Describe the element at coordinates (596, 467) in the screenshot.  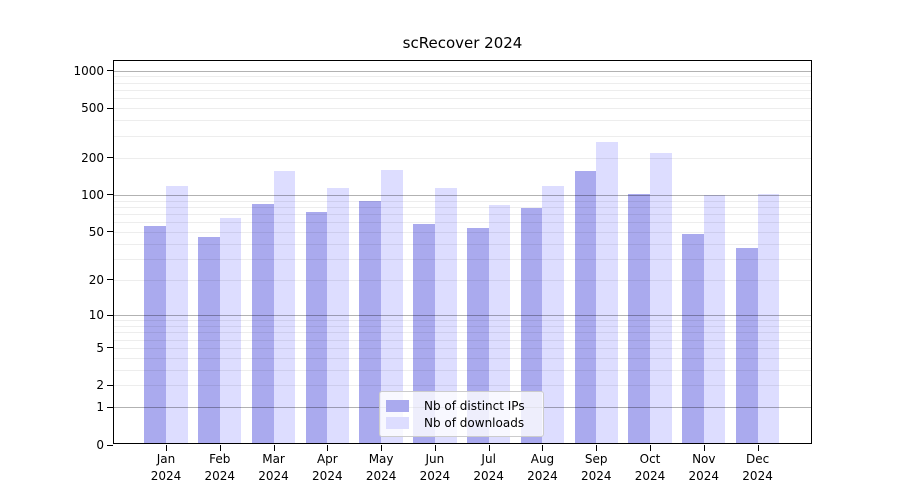
I see `x-tick-label: Sep 2024` at that location.